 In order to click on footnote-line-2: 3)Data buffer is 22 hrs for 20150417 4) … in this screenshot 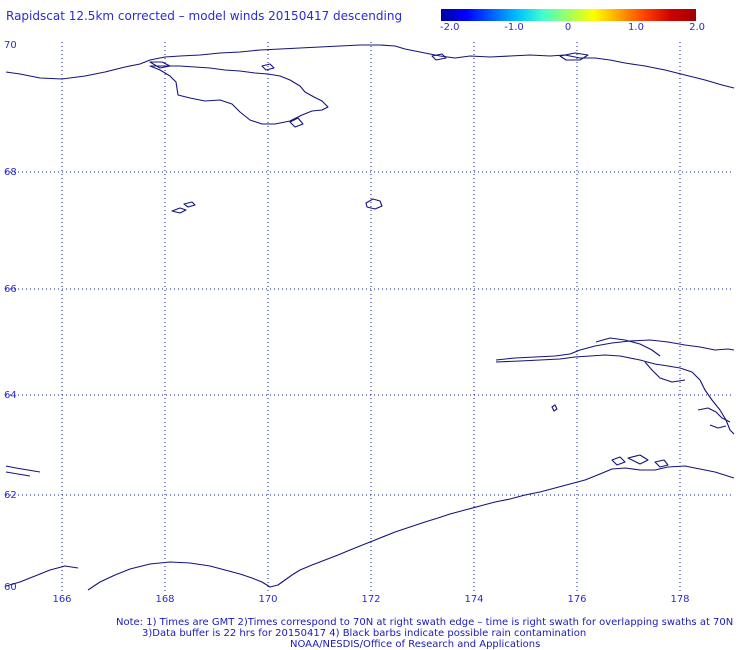, I will do `click(364, 633)`.